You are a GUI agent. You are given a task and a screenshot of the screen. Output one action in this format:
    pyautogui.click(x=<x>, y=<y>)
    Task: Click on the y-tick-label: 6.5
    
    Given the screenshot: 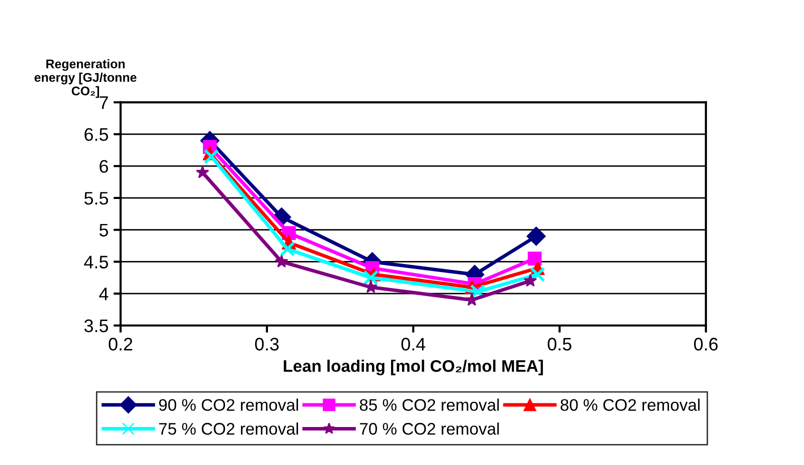 What is the action you would take?
    pyautogui.click(x=96, y=134)
    